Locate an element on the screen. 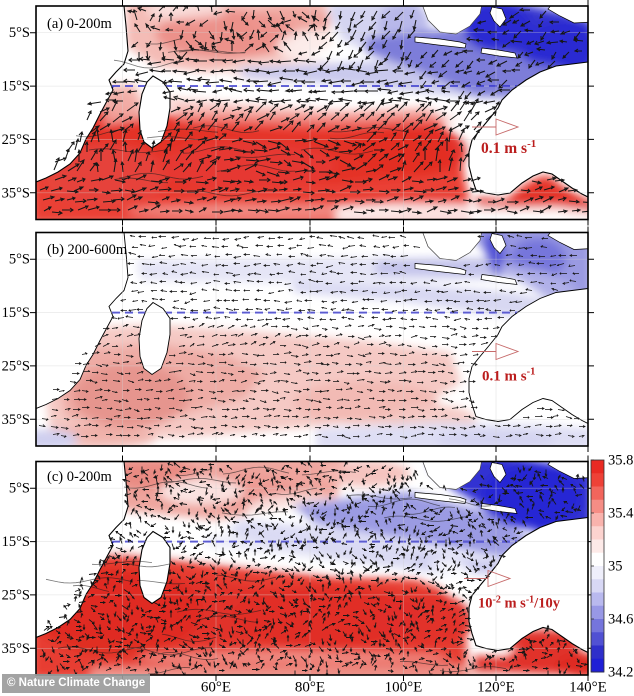  svg-text: 100°E is located at coordinates (404, 688).